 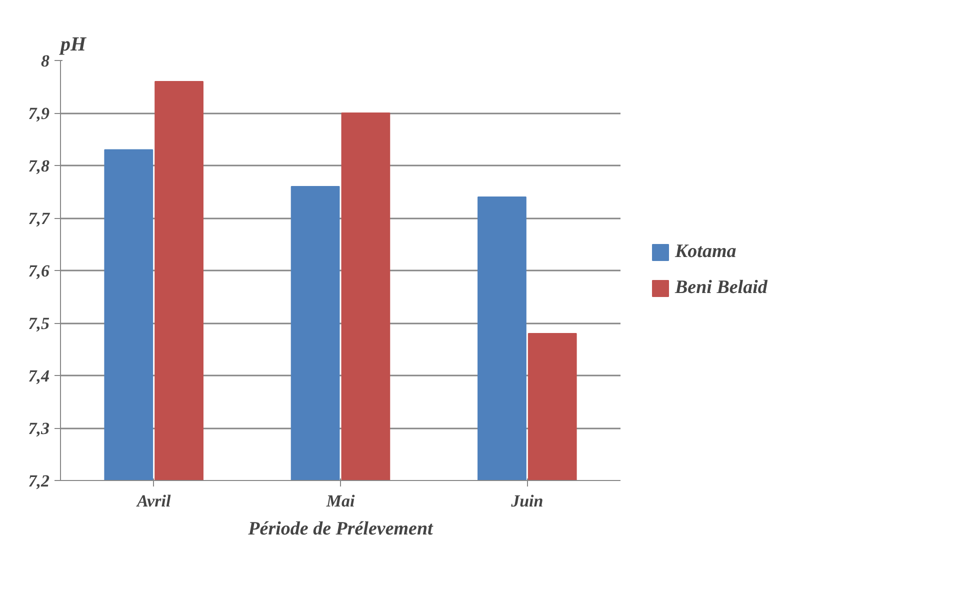 What do you see at coordinates (73, 45) in the screenshot?
I see `y-axis-title: pH` at bounding box center [73, 45].